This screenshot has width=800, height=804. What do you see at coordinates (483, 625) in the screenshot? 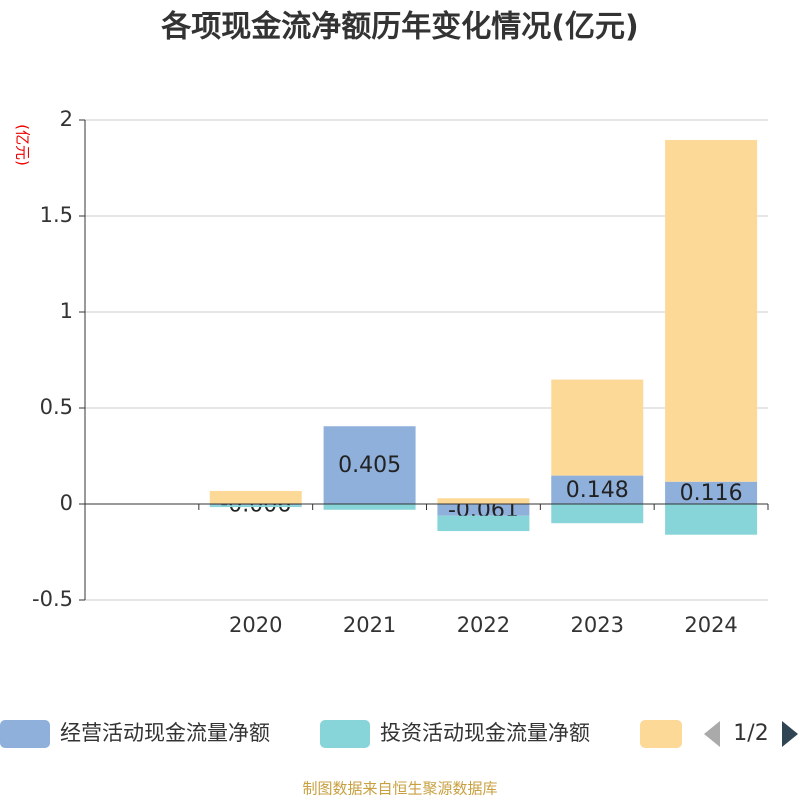
I see `x-tick-label: 2022` at bounding box center [483, 625].